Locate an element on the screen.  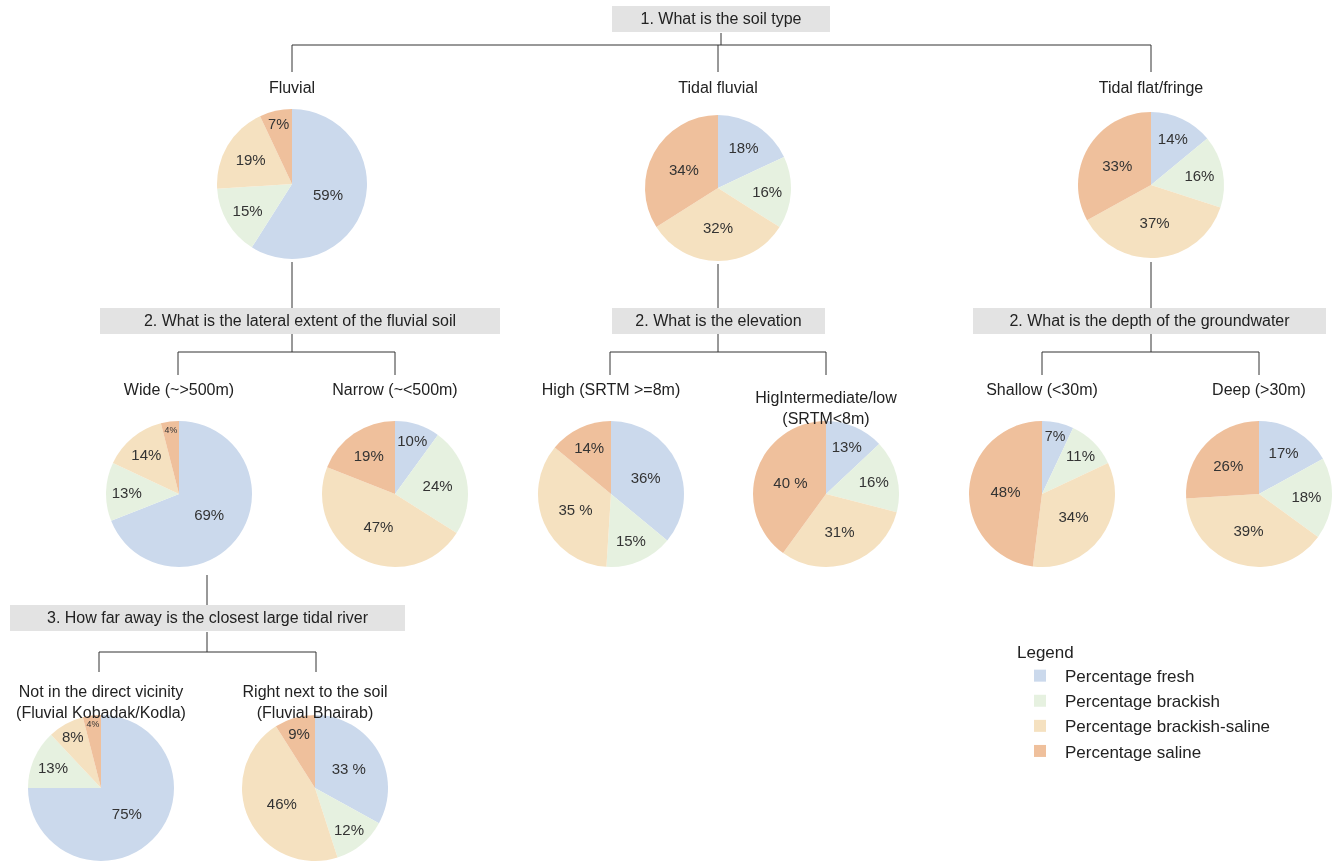
text: 1. What is the soil type is located at coordinates (721, 19).